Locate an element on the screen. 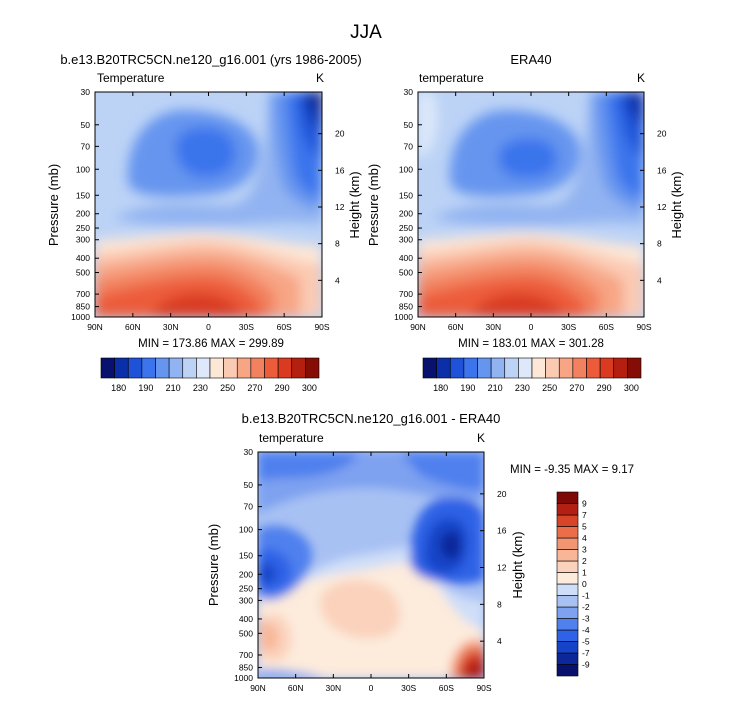 This screenshot has height=701, width=733. colorbar-label: -9 is located at coordinates (586, 665).